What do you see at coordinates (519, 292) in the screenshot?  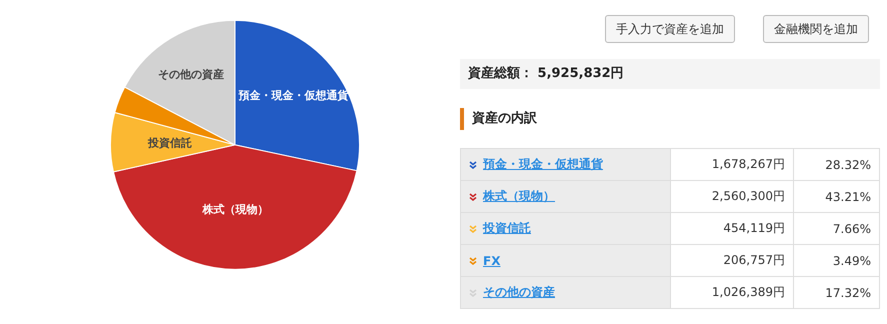 I see `legend-label: その他の資産` at bounding box center [519, 292].